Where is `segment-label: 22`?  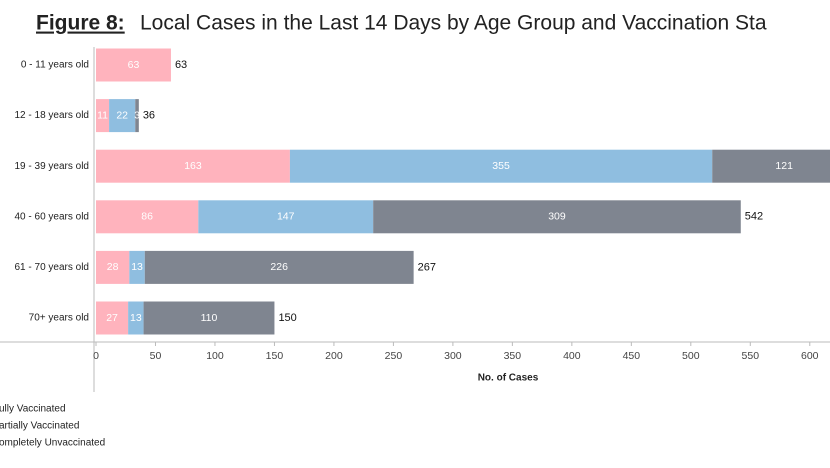
segment-label: 22 is located at coordinates (122, 115).